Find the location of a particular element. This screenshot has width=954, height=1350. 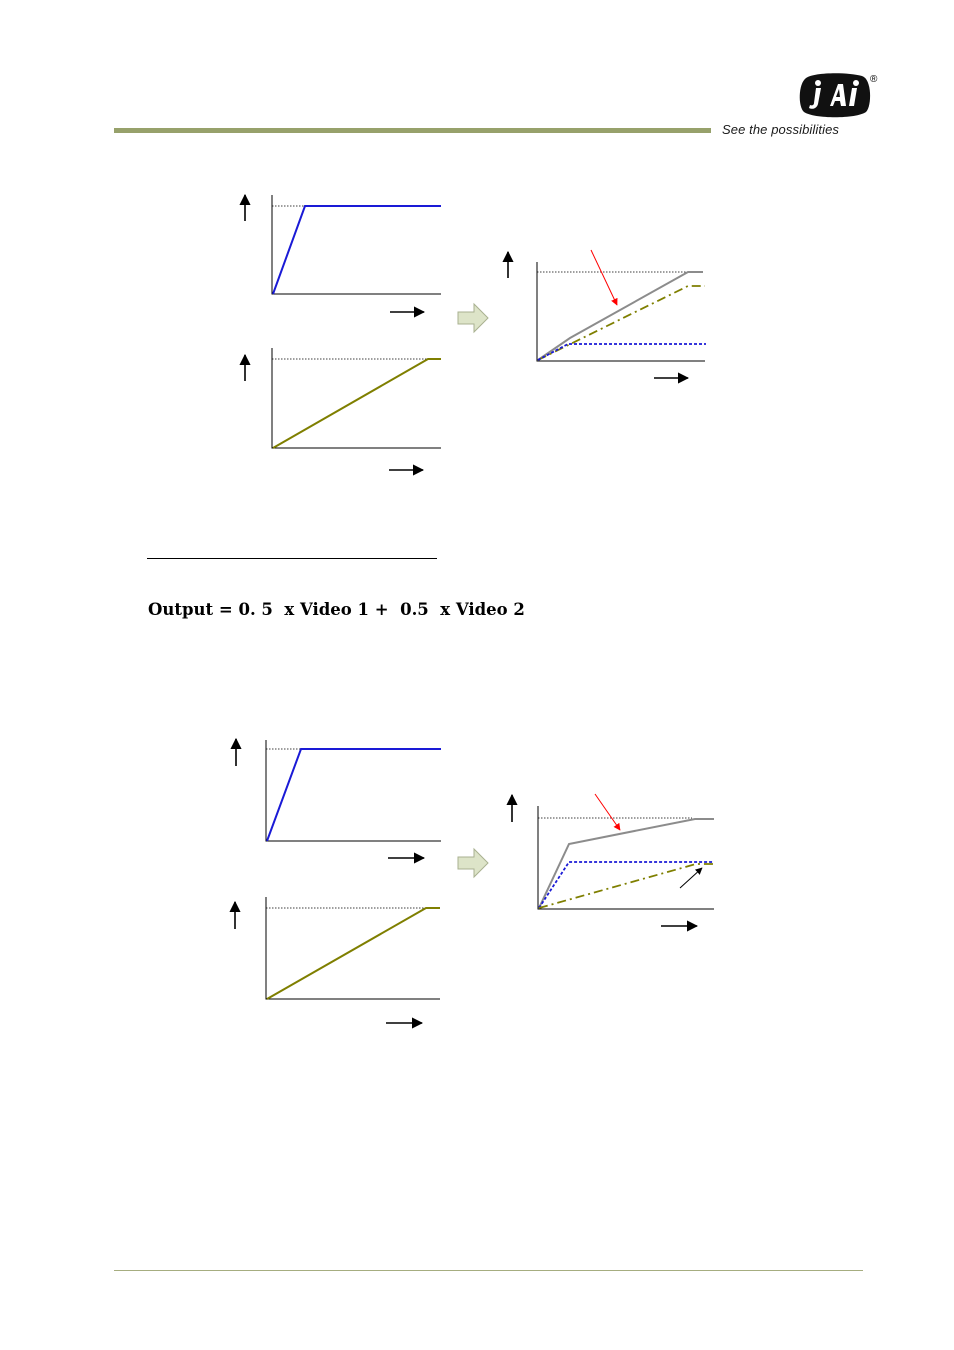

footer-rule is located at coordinates (488, 1270).